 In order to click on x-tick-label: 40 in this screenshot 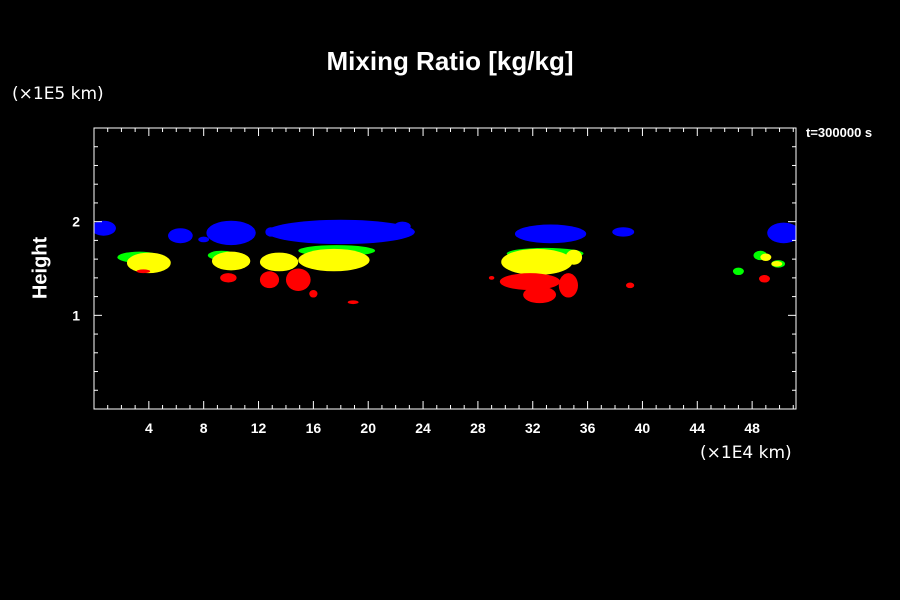, I will do `click(643, 428)`.